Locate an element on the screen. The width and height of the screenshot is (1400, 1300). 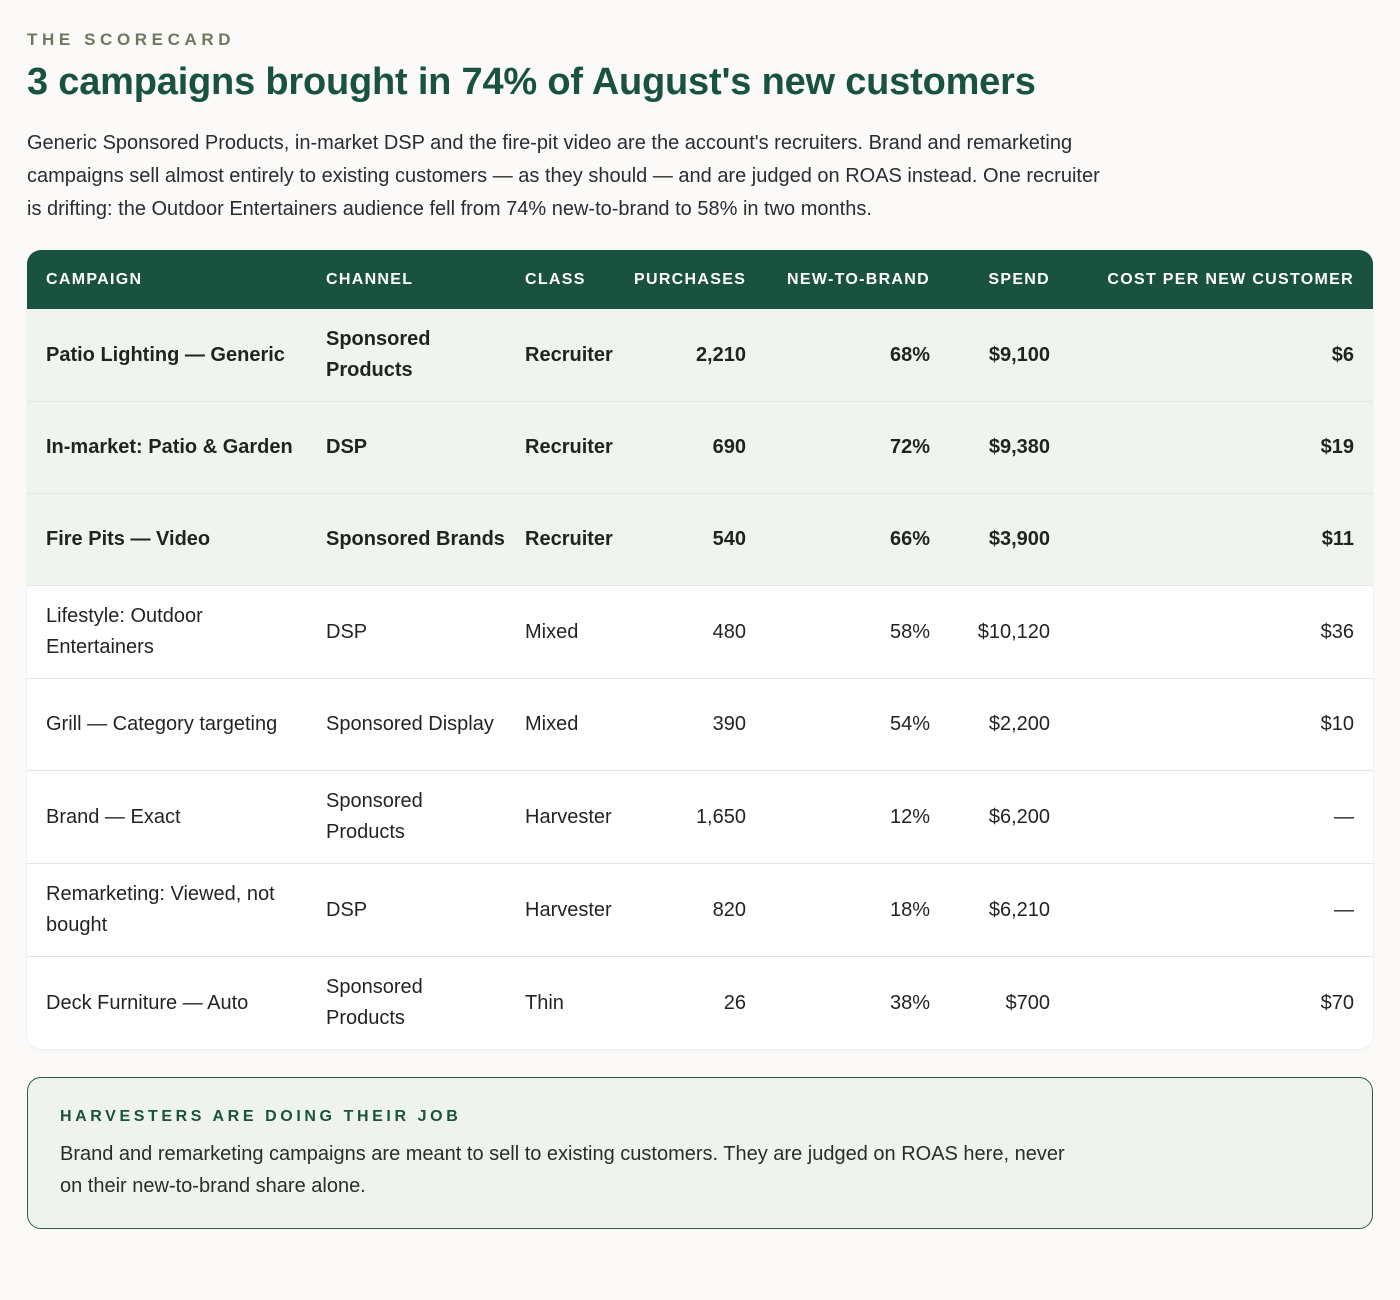
campaign-cell: Remarketing: Viewed, not bought is located at coordinates (167, 910).